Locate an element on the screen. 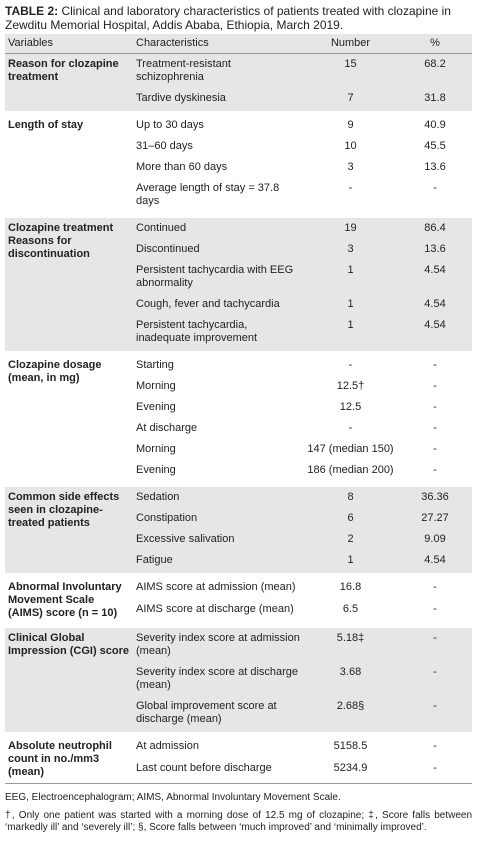  number-cell: 6 is located at coordinates (350, 518).